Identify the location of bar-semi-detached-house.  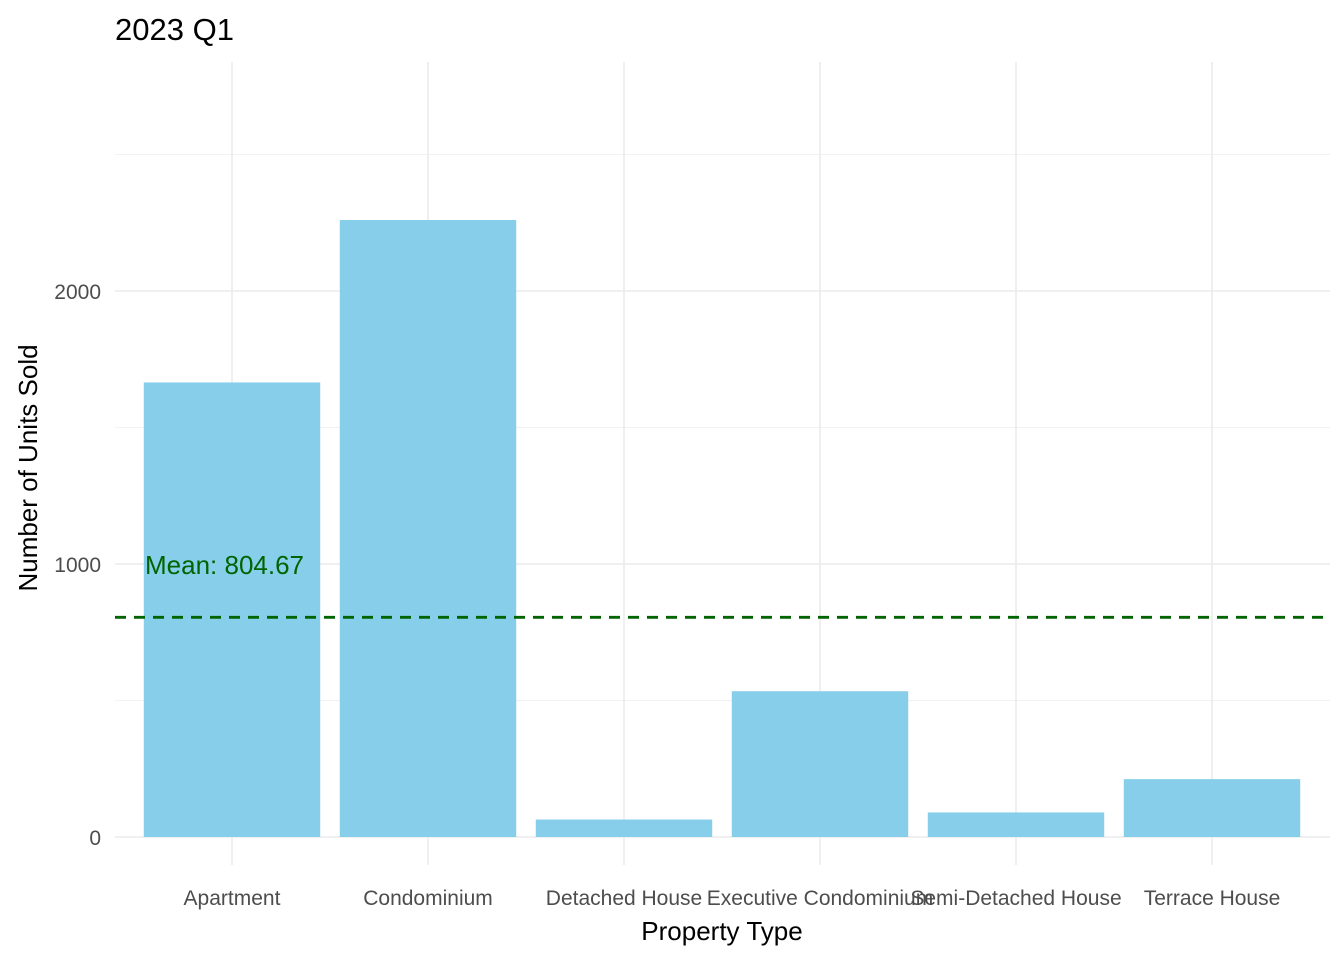
(1016, 824).